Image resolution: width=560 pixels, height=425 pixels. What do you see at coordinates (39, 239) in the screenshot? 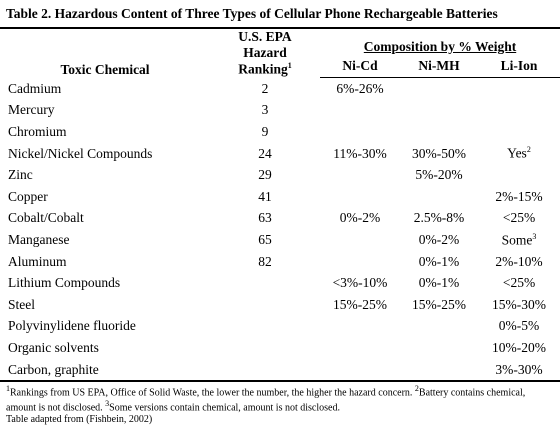
I see `table-cell: Manganese` at bounding box center [39, 239].